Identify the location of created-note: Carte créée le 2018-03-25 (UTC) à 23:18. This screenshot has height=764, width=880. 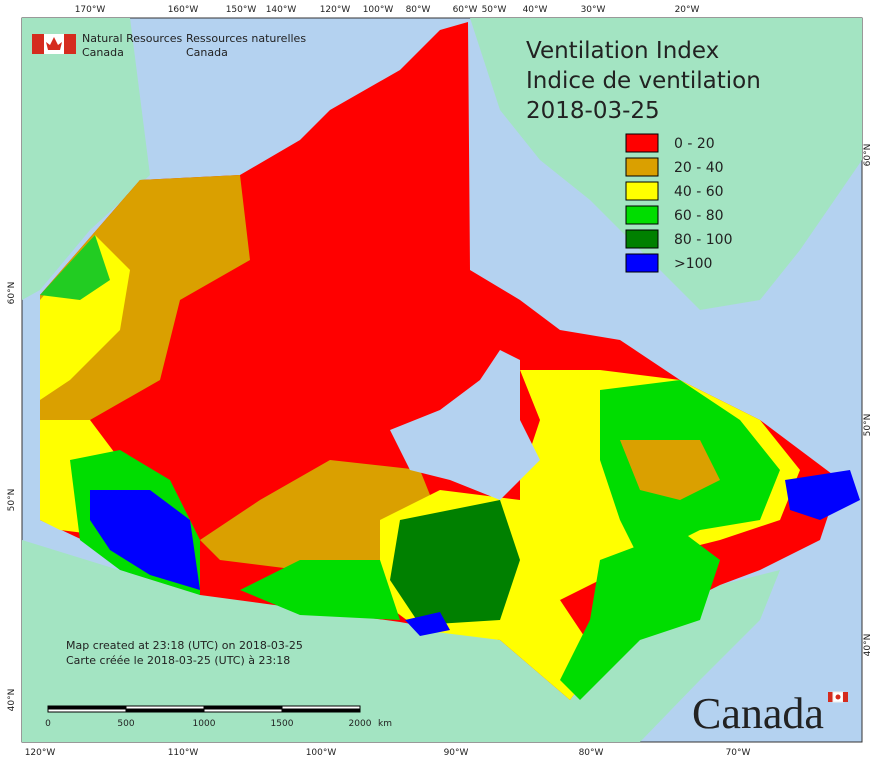
(178, 660).